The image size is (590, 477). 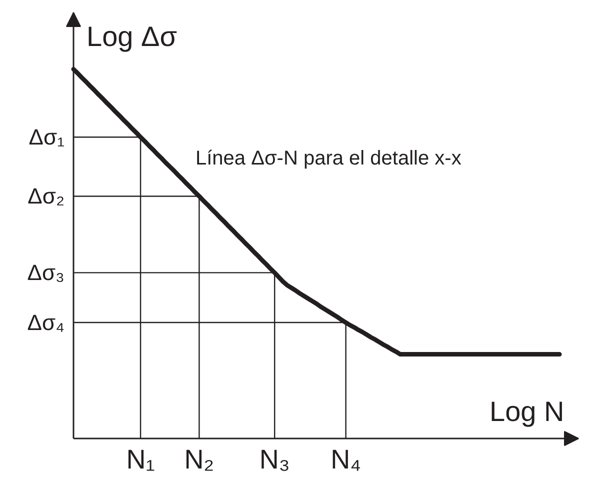 I want to click on ref-line-label: Δσ₄, so click(x=46, y=323).